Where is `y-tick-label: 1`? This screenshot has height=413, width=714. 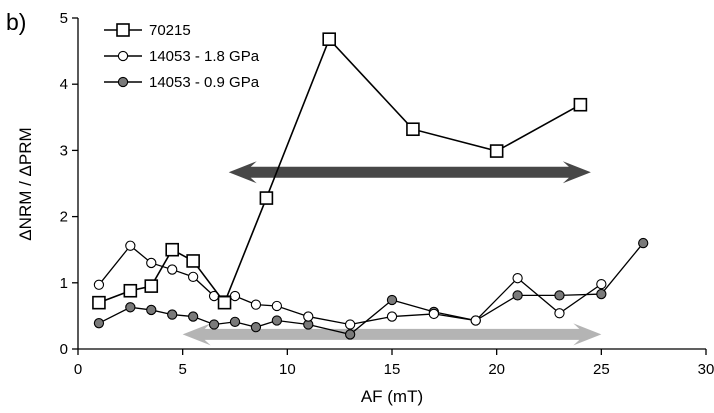 y-tick-label: 1 is located at coordinates (64, 283).